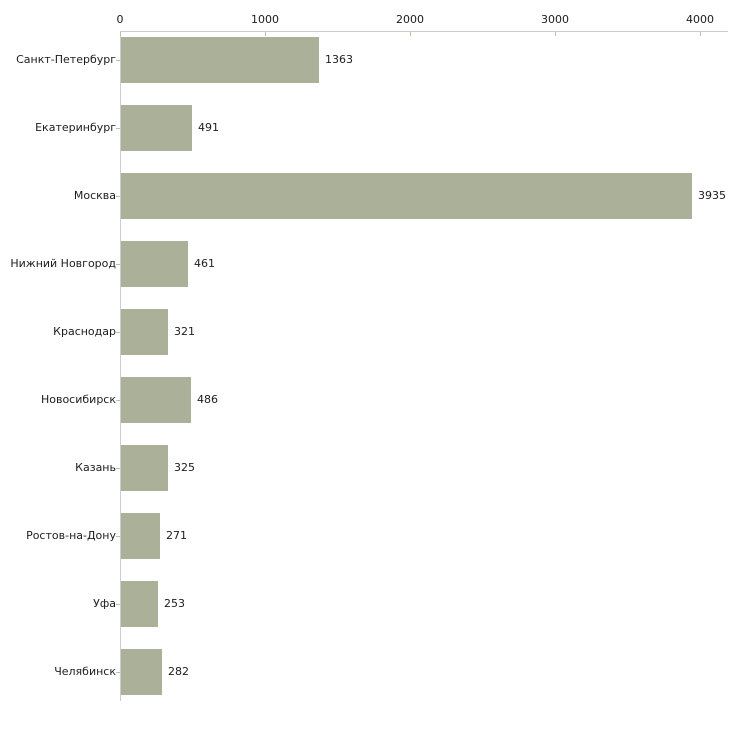  I want to click on value-label: 282, so click(178, 671).